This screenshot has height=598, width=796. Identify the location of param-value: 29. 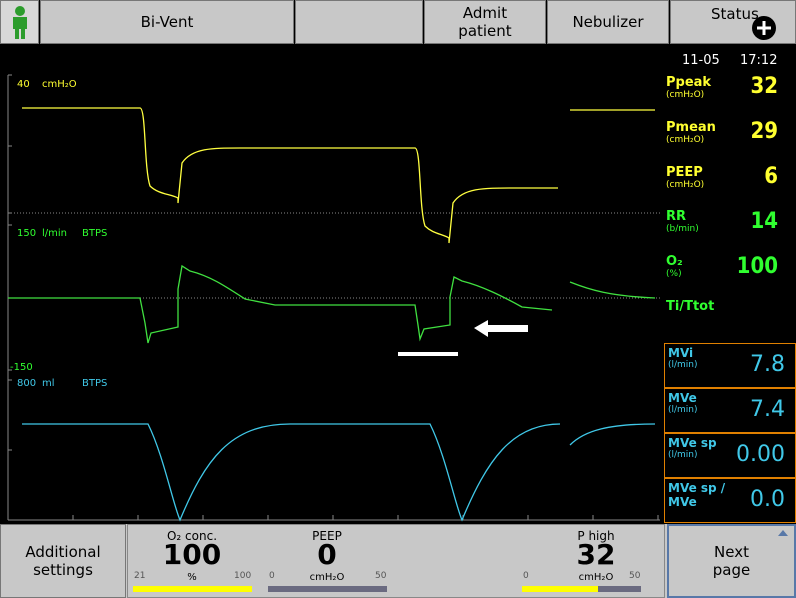
(764, 131).